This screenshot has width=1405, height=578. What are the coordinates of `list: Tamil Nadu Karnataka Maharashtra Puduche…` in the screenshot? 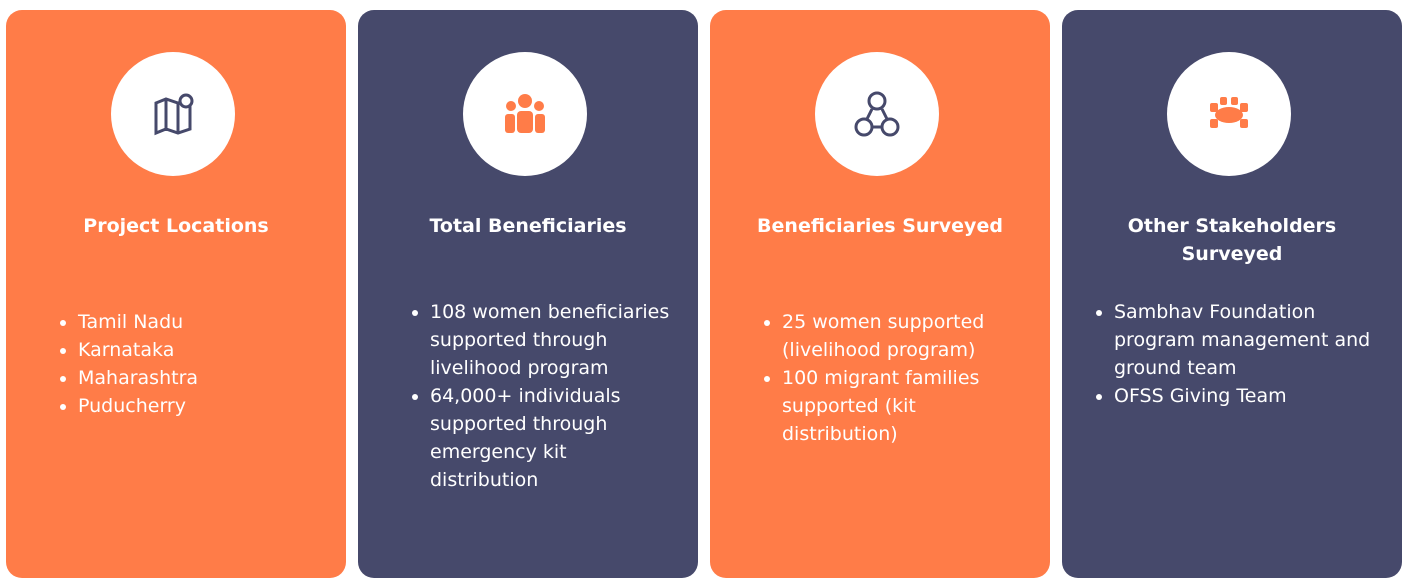 It's located at (191, 364).